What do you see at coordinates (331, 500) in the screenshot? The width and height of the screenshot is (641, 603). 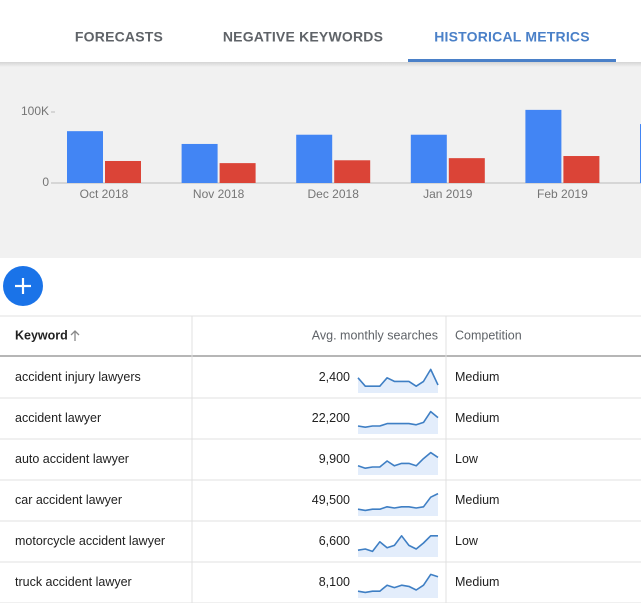 I see `avg-searches: 49,500` at bounding box center [331, 500].